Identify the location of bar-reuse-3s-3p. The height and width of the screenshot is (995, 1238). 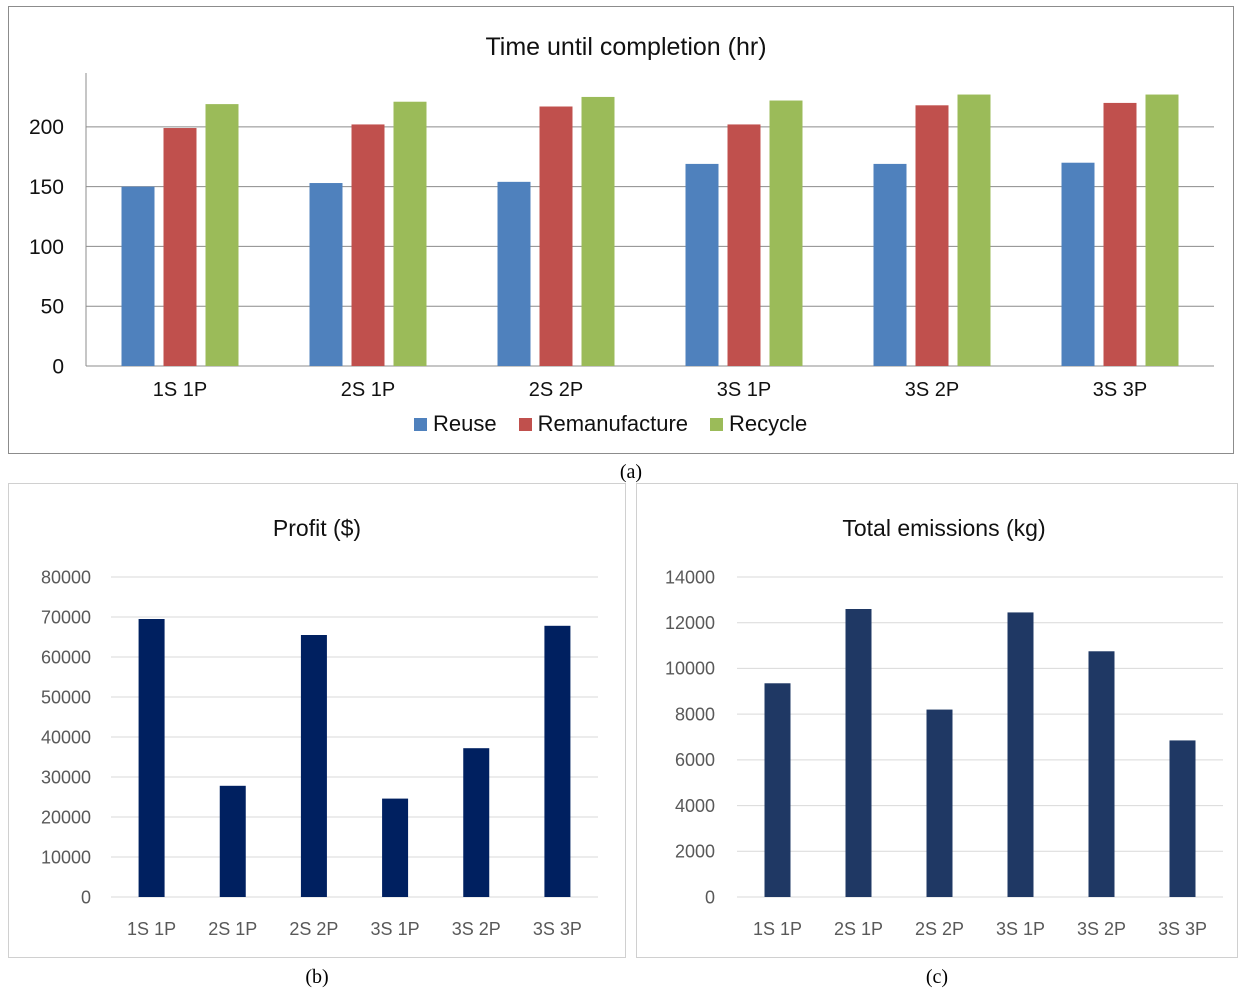
(1078, 264).